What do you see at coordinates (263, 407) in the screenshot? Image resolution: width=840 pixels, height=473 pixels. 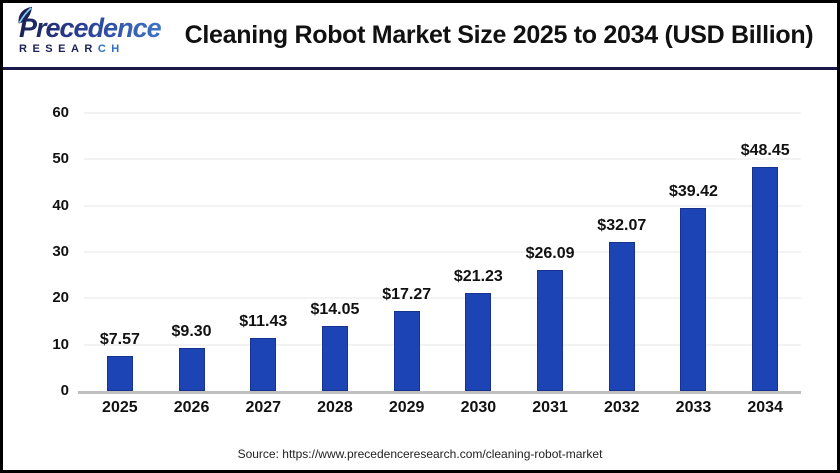 I see `x-axis-label: 2027` at bounding box center [263, 407].